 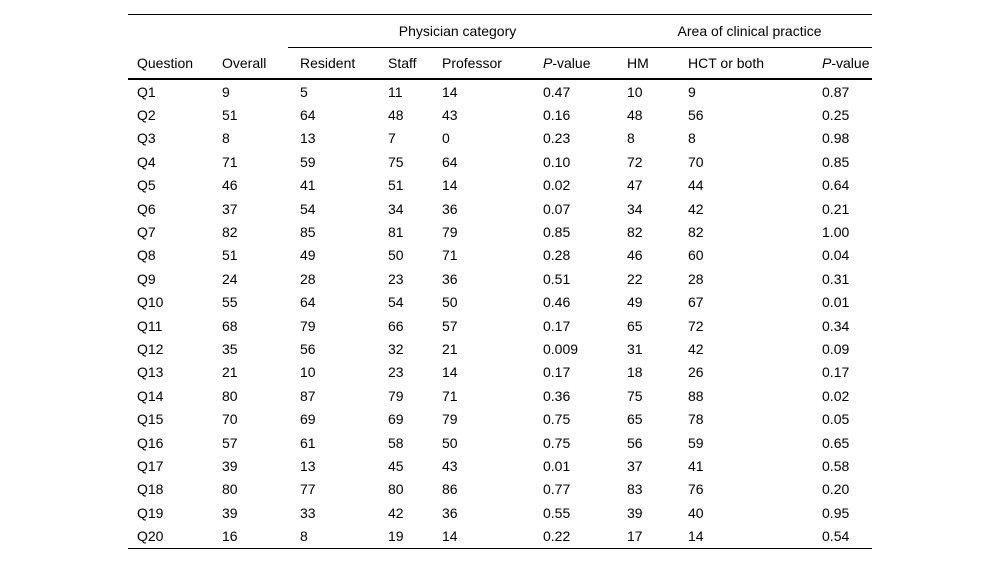 I want to click on table-row: Q10 55 64 54 50 0.46 49 67 0.01, so click(x=500, y=302).